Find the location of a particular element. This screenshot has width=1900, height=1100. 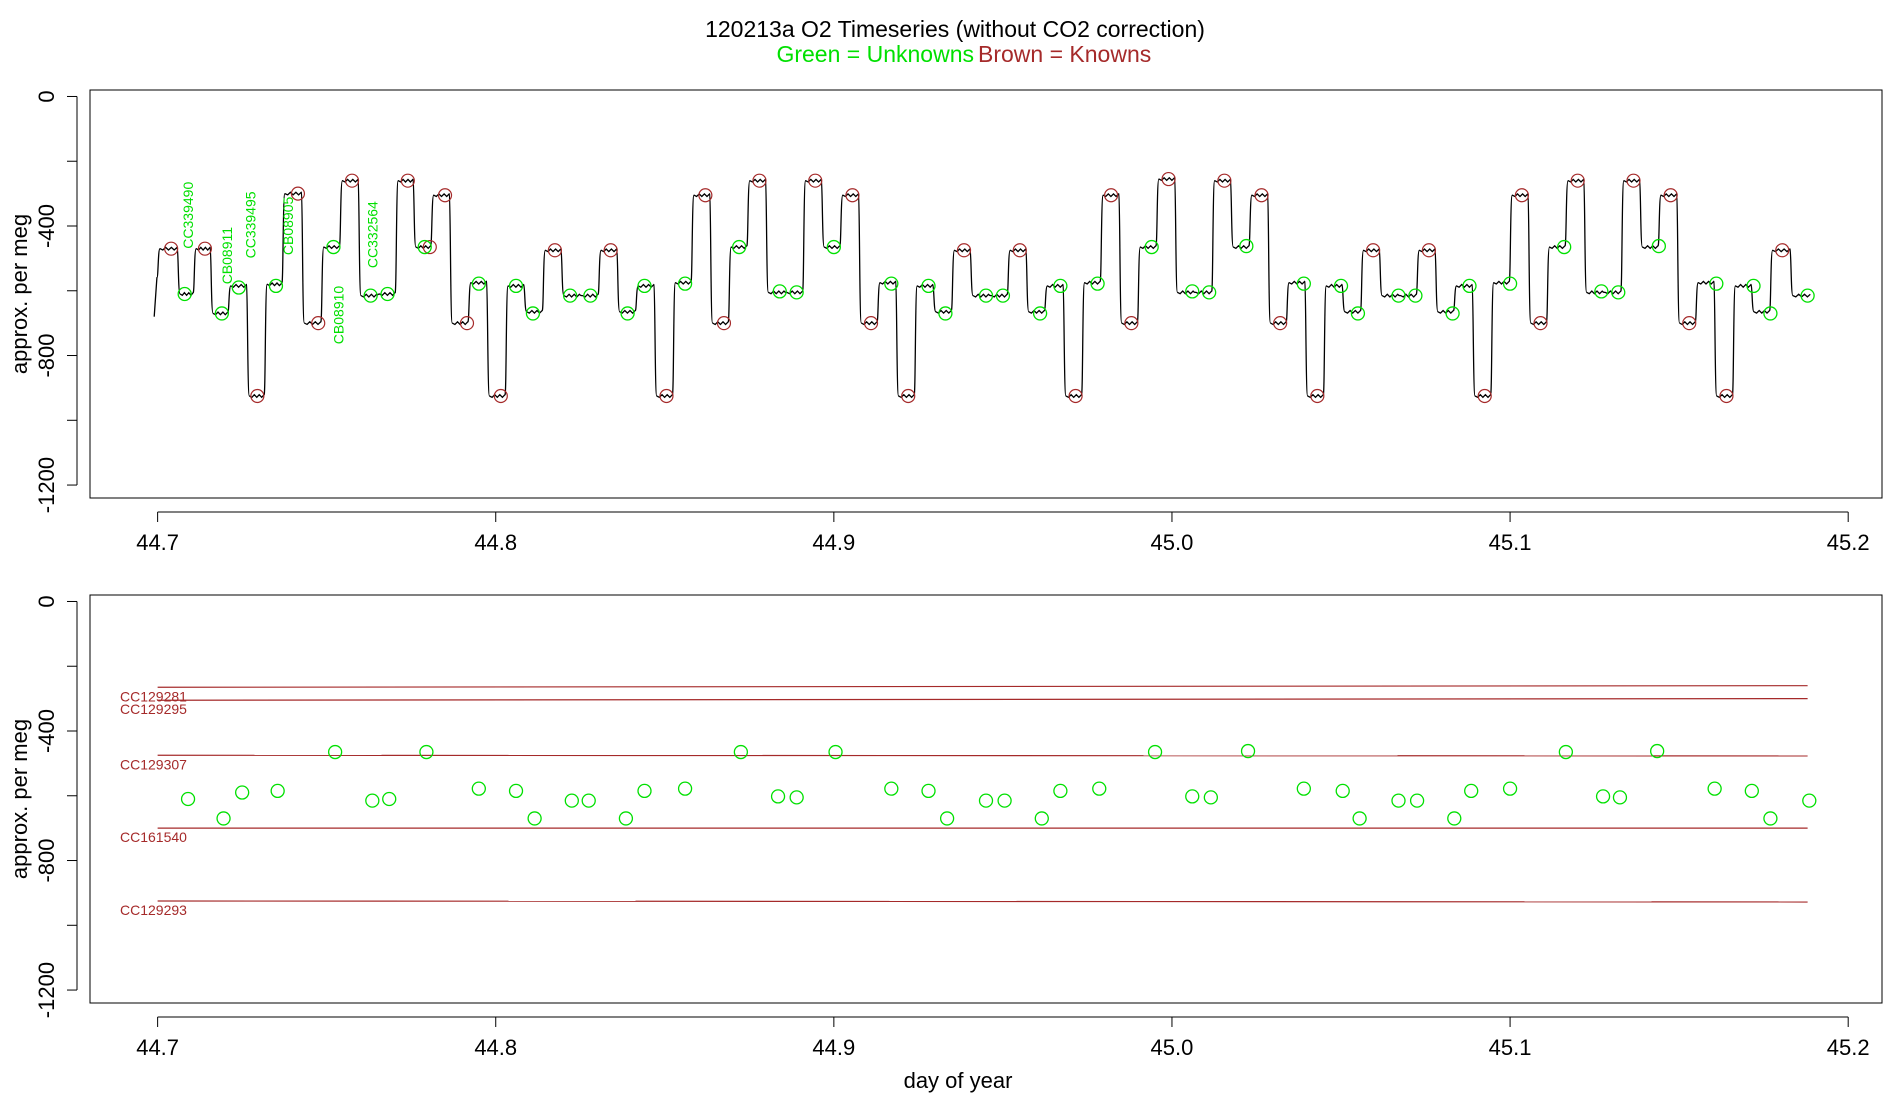

unknown-sample-label: CC339495 is located at coordinates (251, 224).